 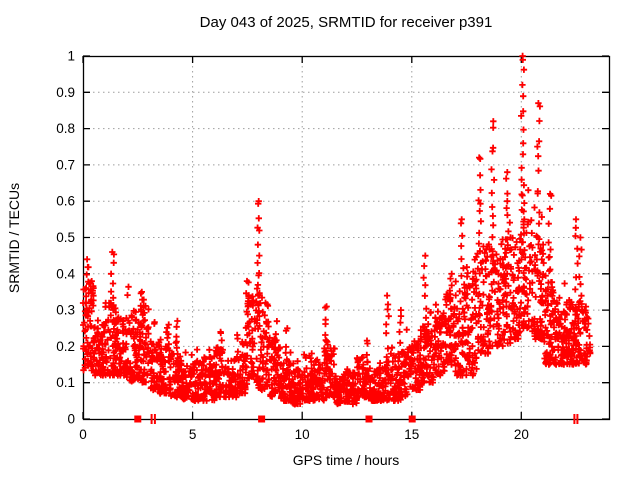 What do you see at coordinates (302, 434) in the screenshot?
I see `x-tick-label: 10` at bounding box center [302, 434].